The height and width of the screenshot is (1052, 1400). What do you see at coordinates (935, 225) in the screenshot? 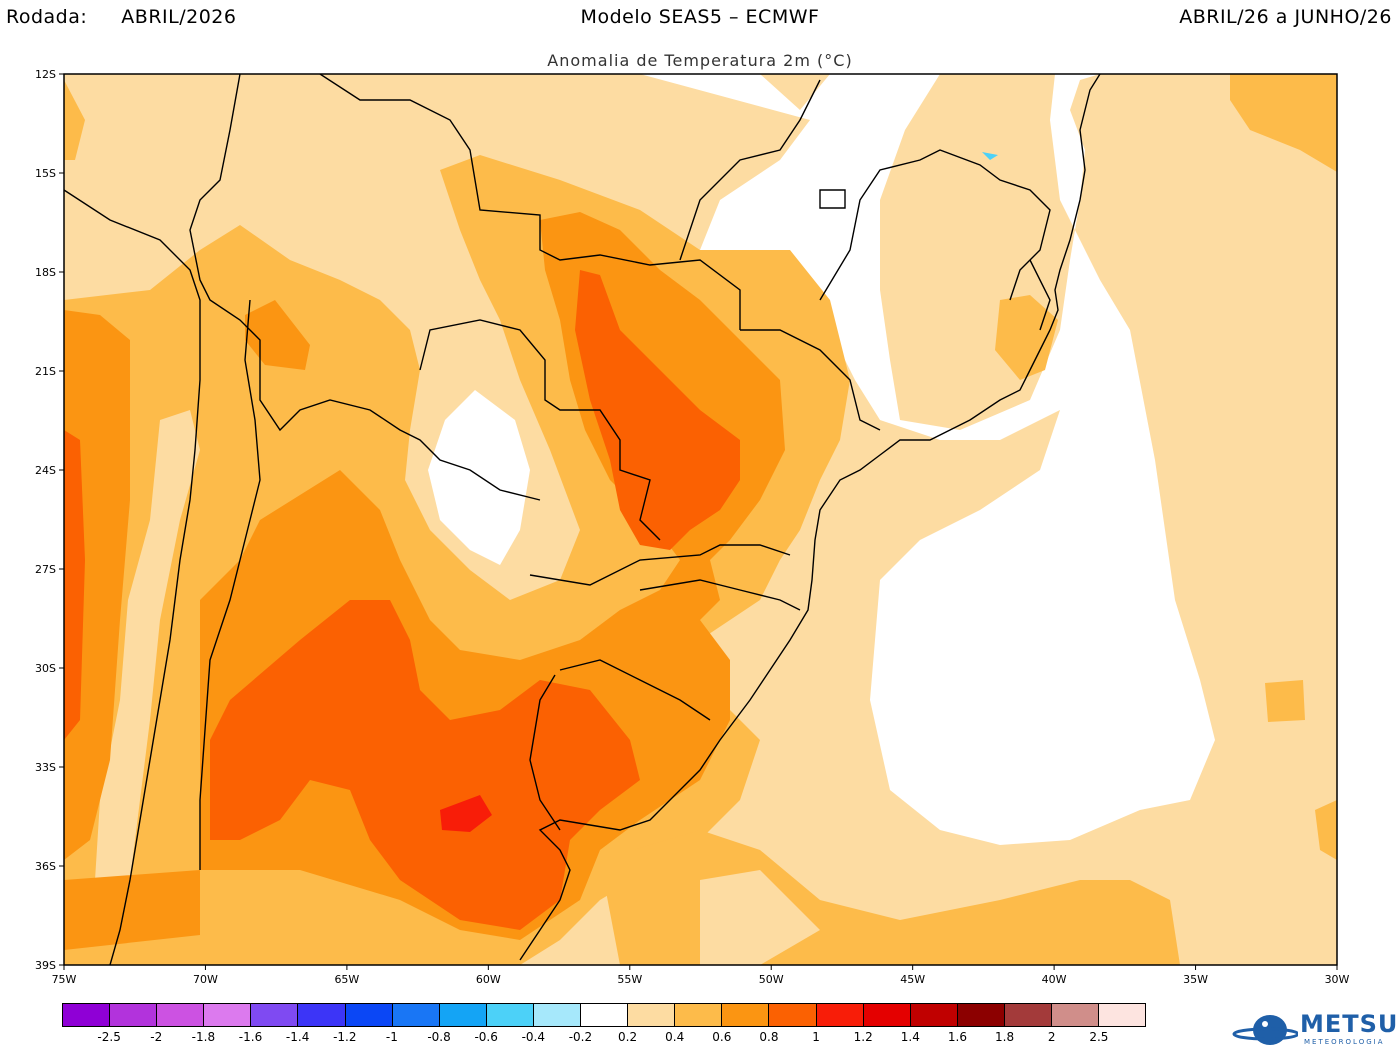
I see `border-go-mg` at bounding box center [935, 225].